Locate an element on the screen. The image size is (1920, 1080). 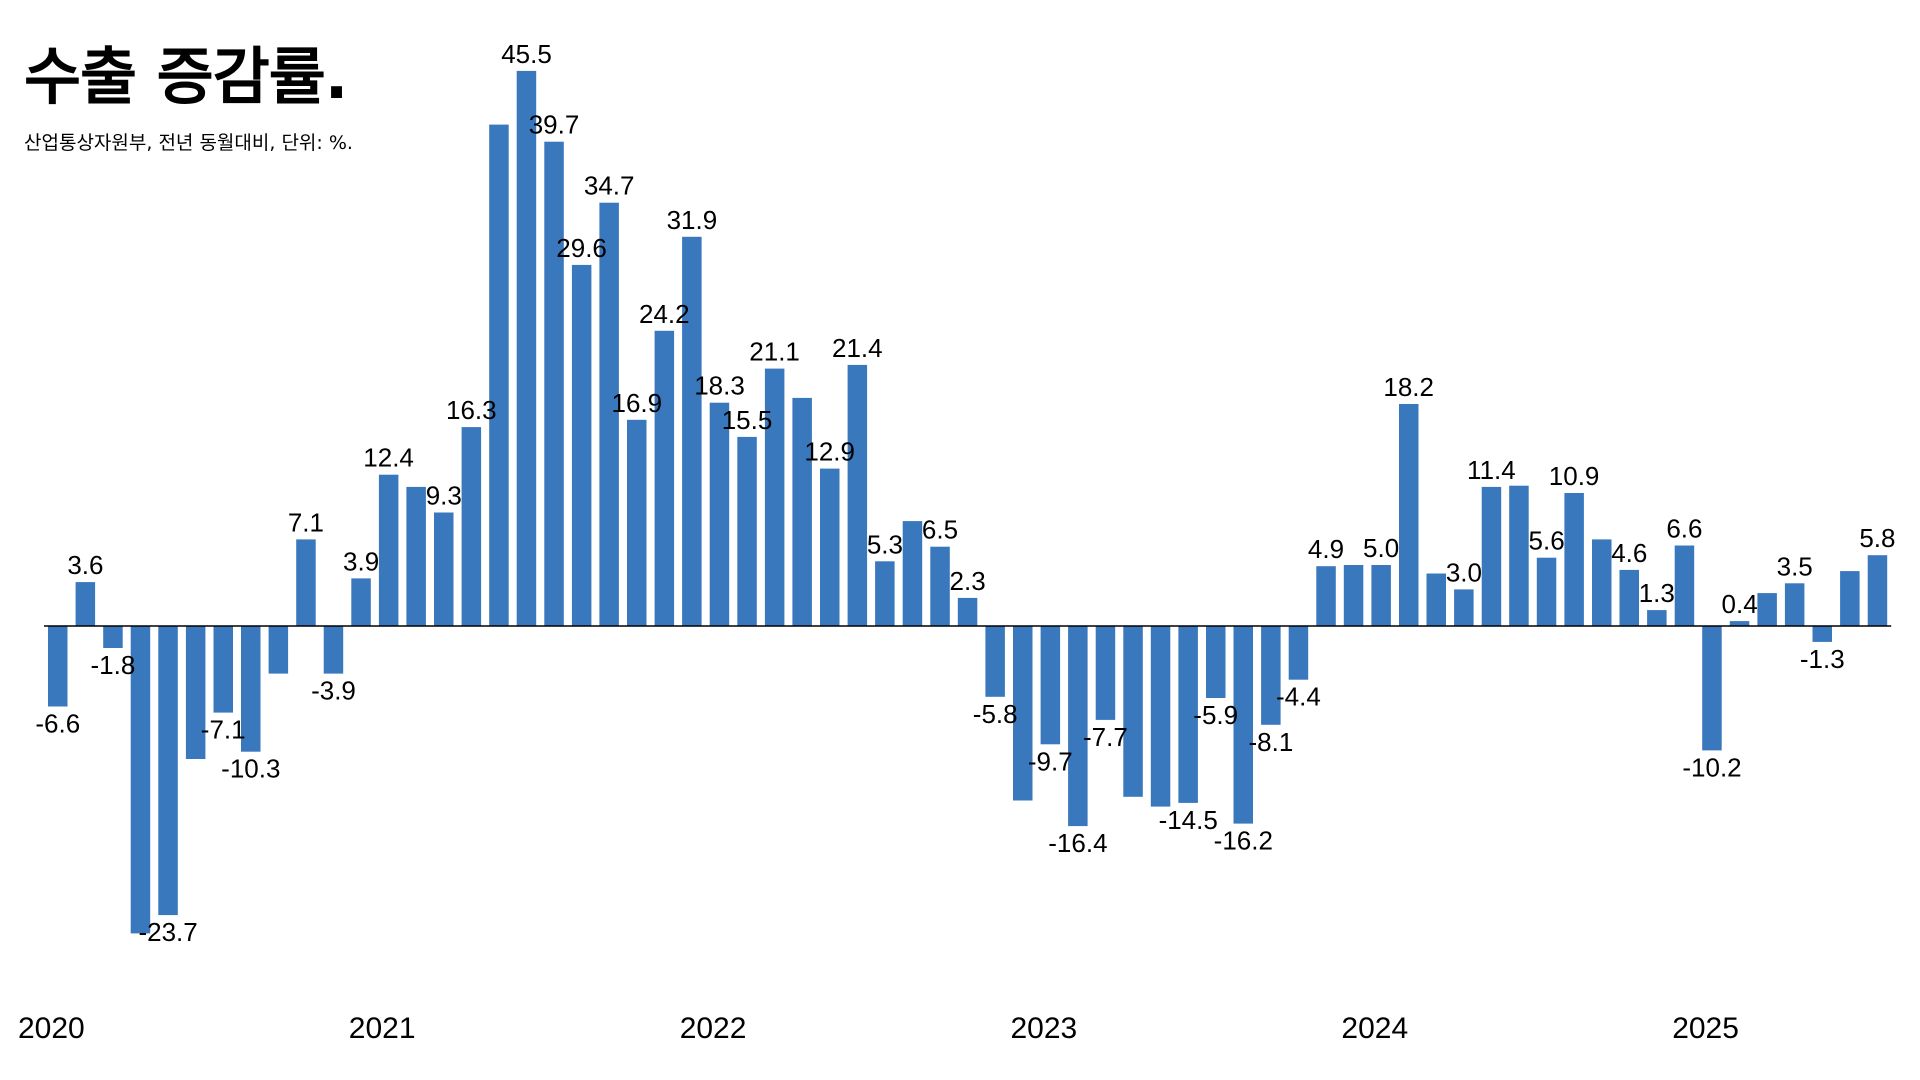
value-label-19: 29.6 is located at coordinates (581, 248).